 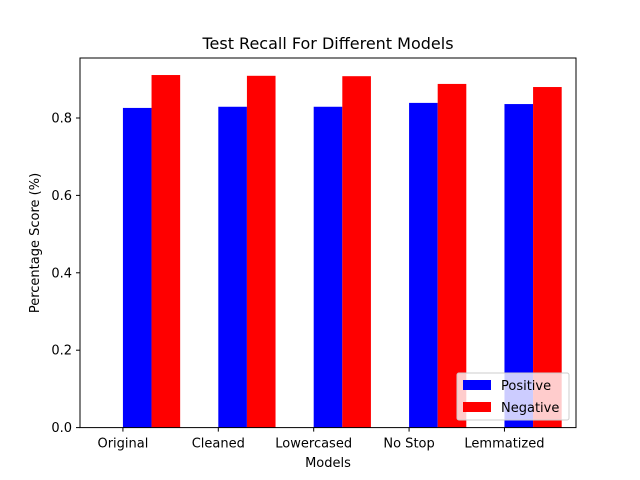 I want to click on legend-swatch-negative, so click(x=477, y=407).